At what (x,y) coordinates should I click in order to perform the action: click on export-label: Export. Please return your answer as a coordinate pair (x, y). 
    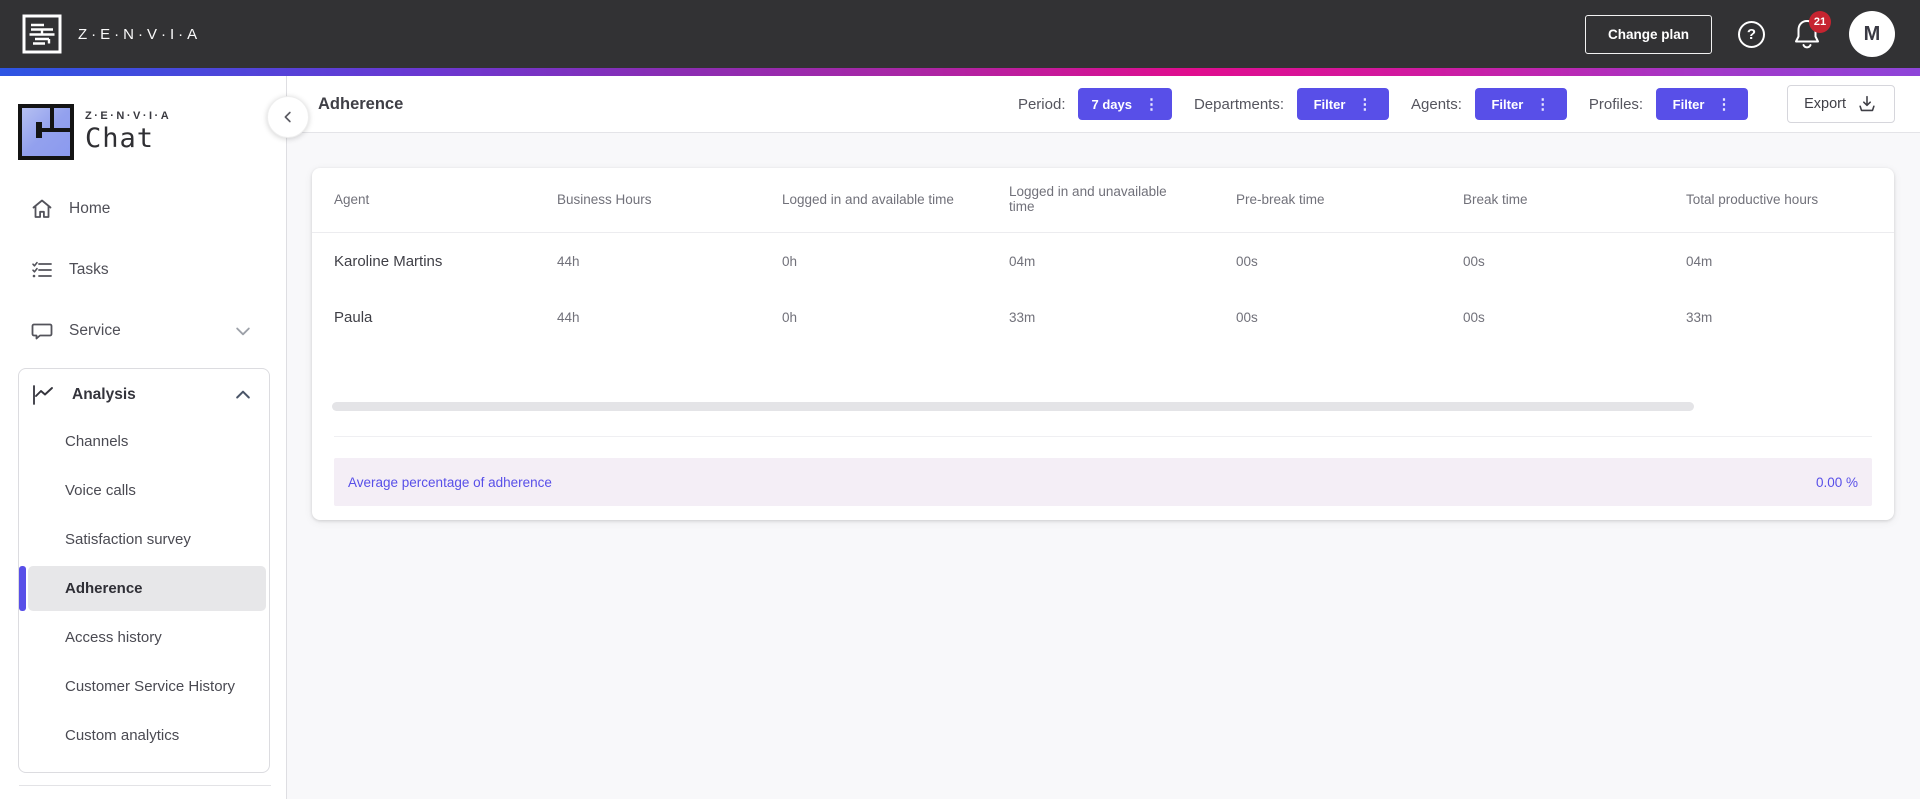
    Looking at the image, I should click on (1825, 104).